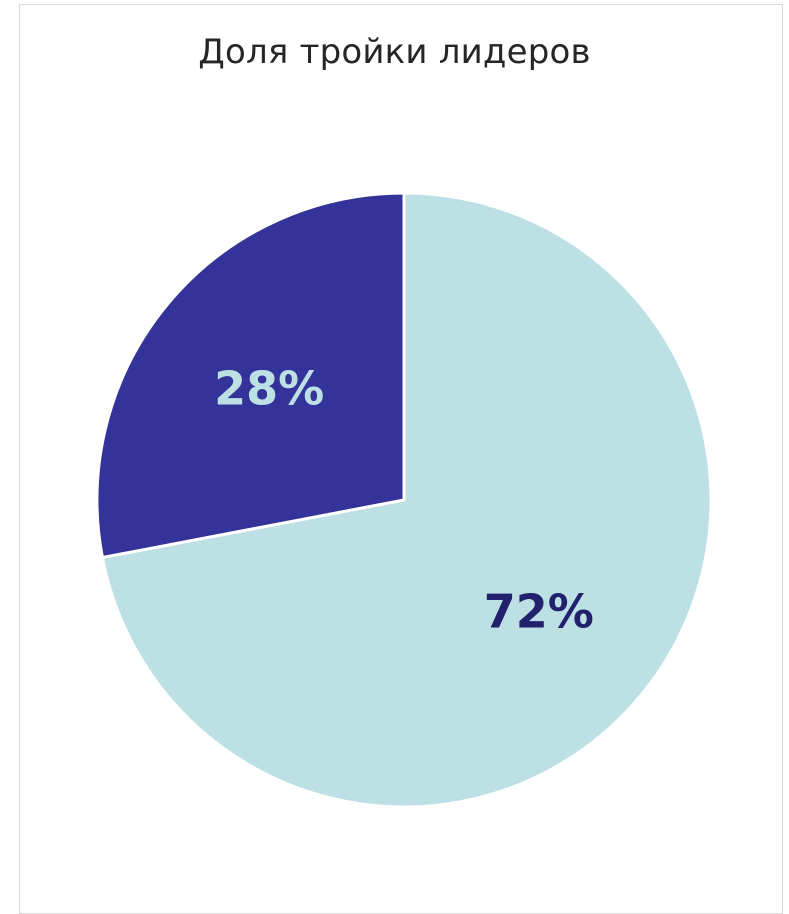  What do you see at coordinates (394, 52) in the screenshot?
I see `chart-title: Доля тройки лидеров` at bounding box center [394, 52].